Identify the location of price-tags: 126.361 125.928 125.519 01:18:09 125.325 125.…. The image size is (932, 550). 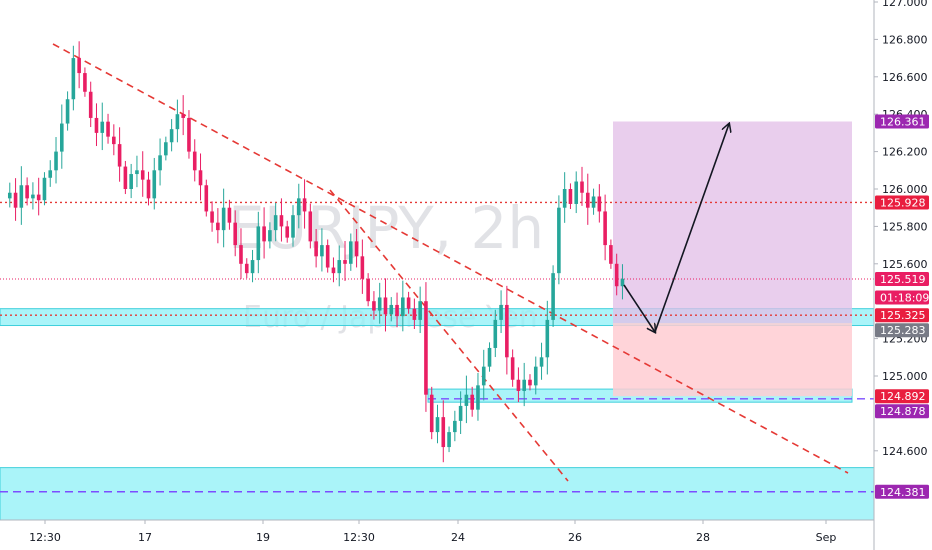
(902, 306).